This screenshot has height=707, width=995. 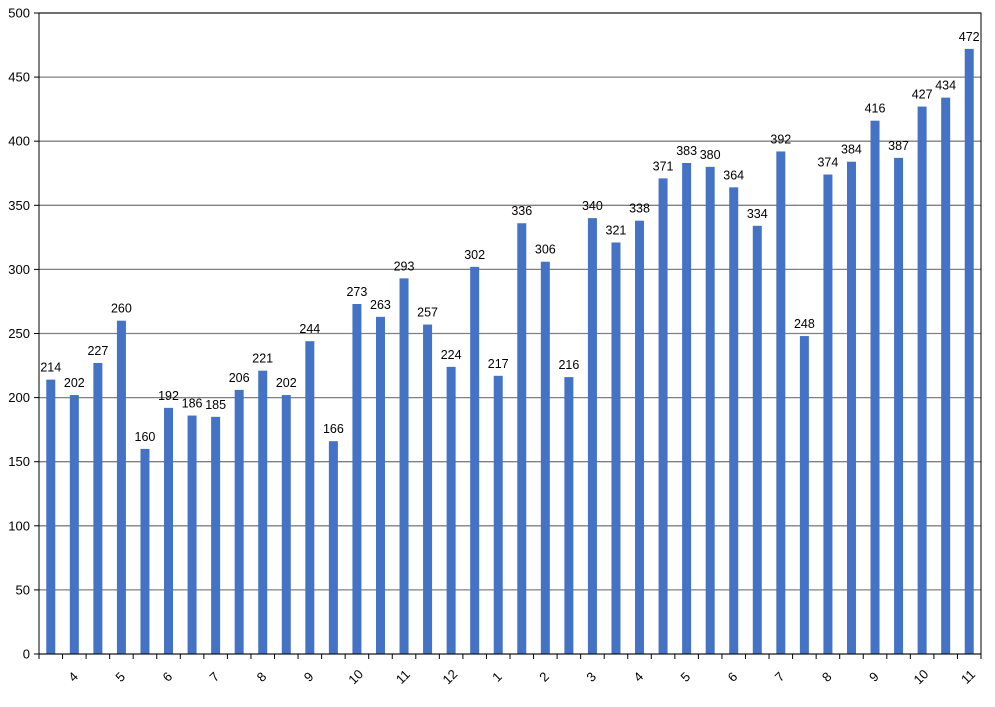 What do you see at coordinates (168, 396) in the screenshot?
I see `data-label: 192` at bounding box center [168, 396].